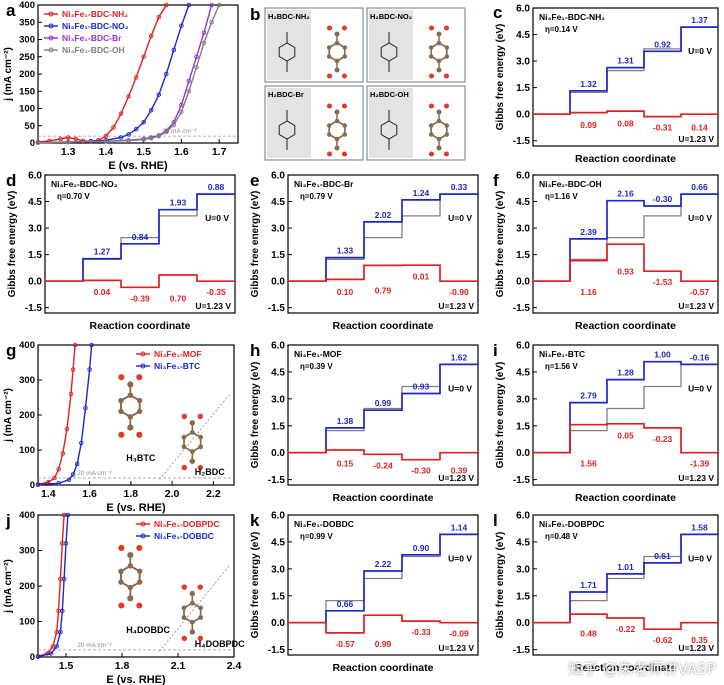 The height and width of the screenshot is (685, 724). What do you see at coordinates (177, 366) in the screenshot?
I see `legend-entry-1: Ni₃Fe₁-BTC` at bounding box center [177, 366].